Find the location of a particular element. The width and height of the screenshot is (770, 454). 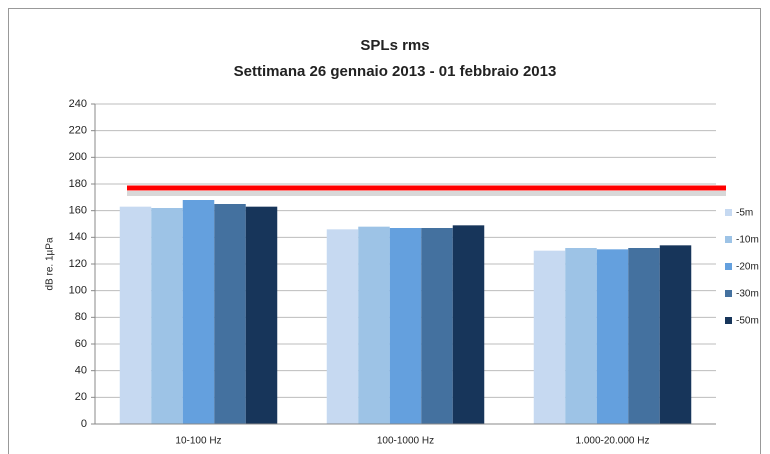

legend-label: -10m is located at coordinates (747, 240).